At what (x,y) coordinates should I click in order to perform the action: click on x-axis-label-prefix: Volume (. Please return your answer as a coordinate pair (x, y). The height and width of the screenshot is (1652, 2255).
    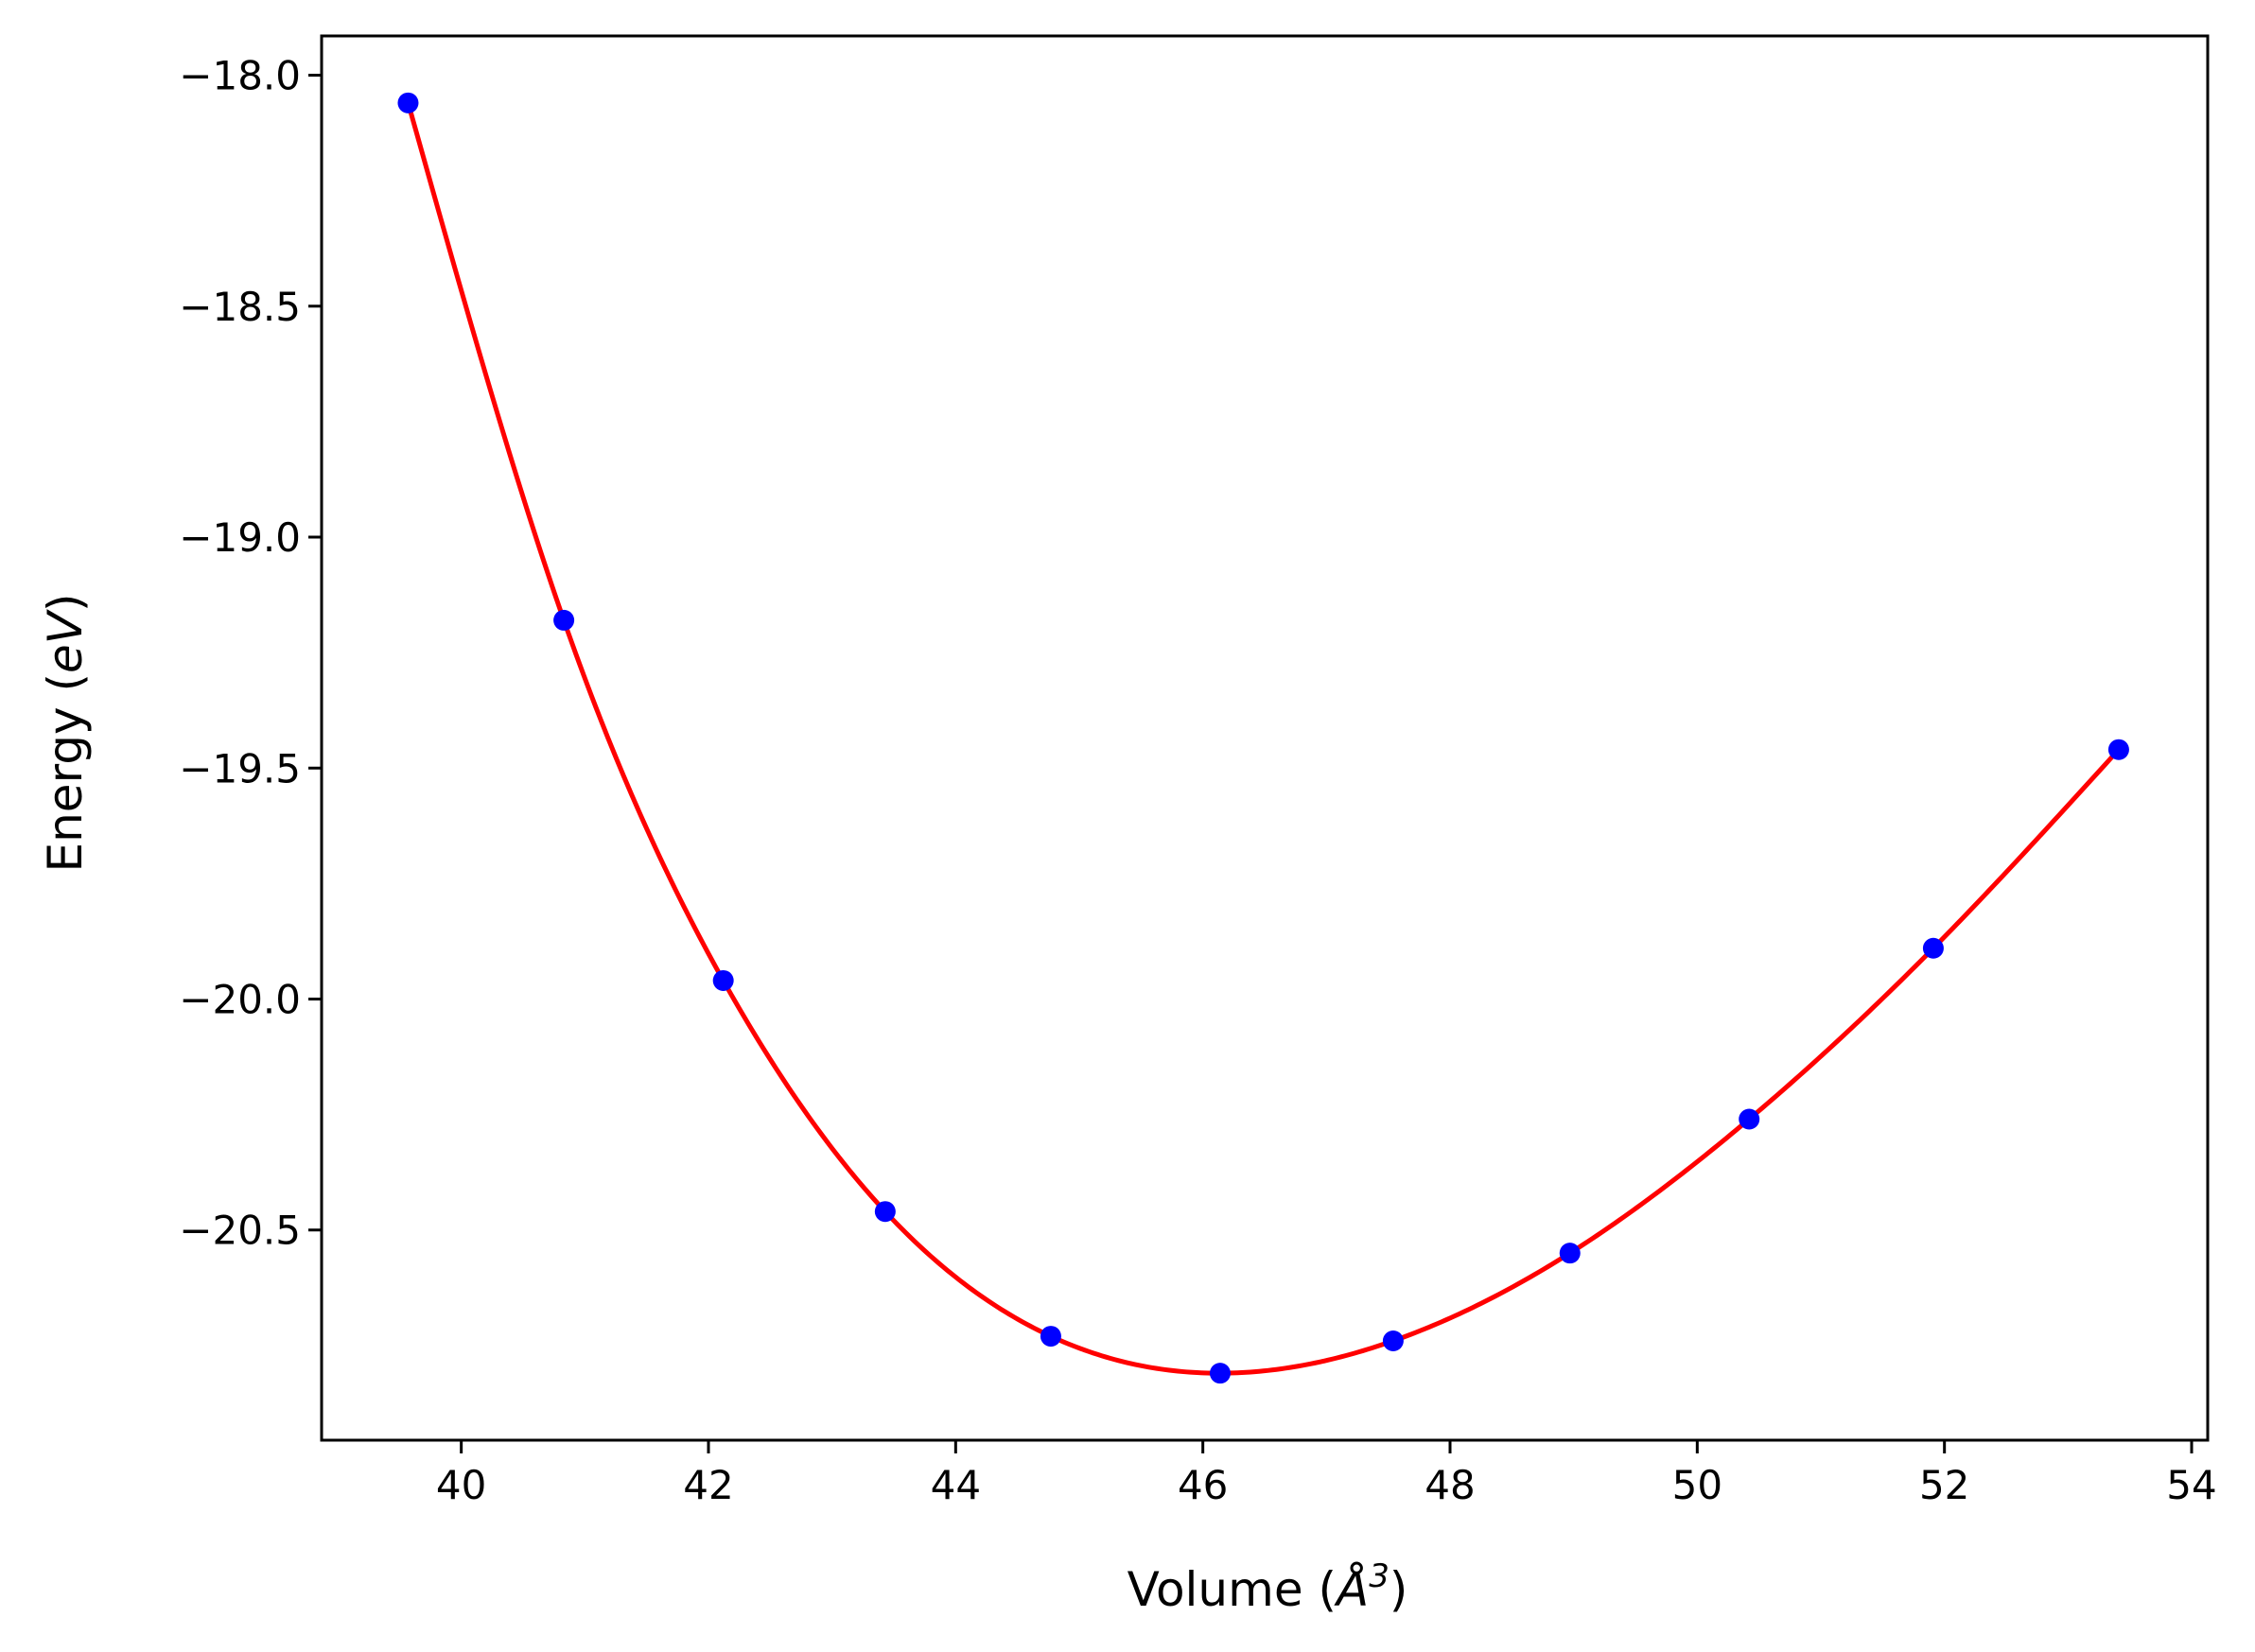
    Looking at the image, I should click on (1232, 1589).